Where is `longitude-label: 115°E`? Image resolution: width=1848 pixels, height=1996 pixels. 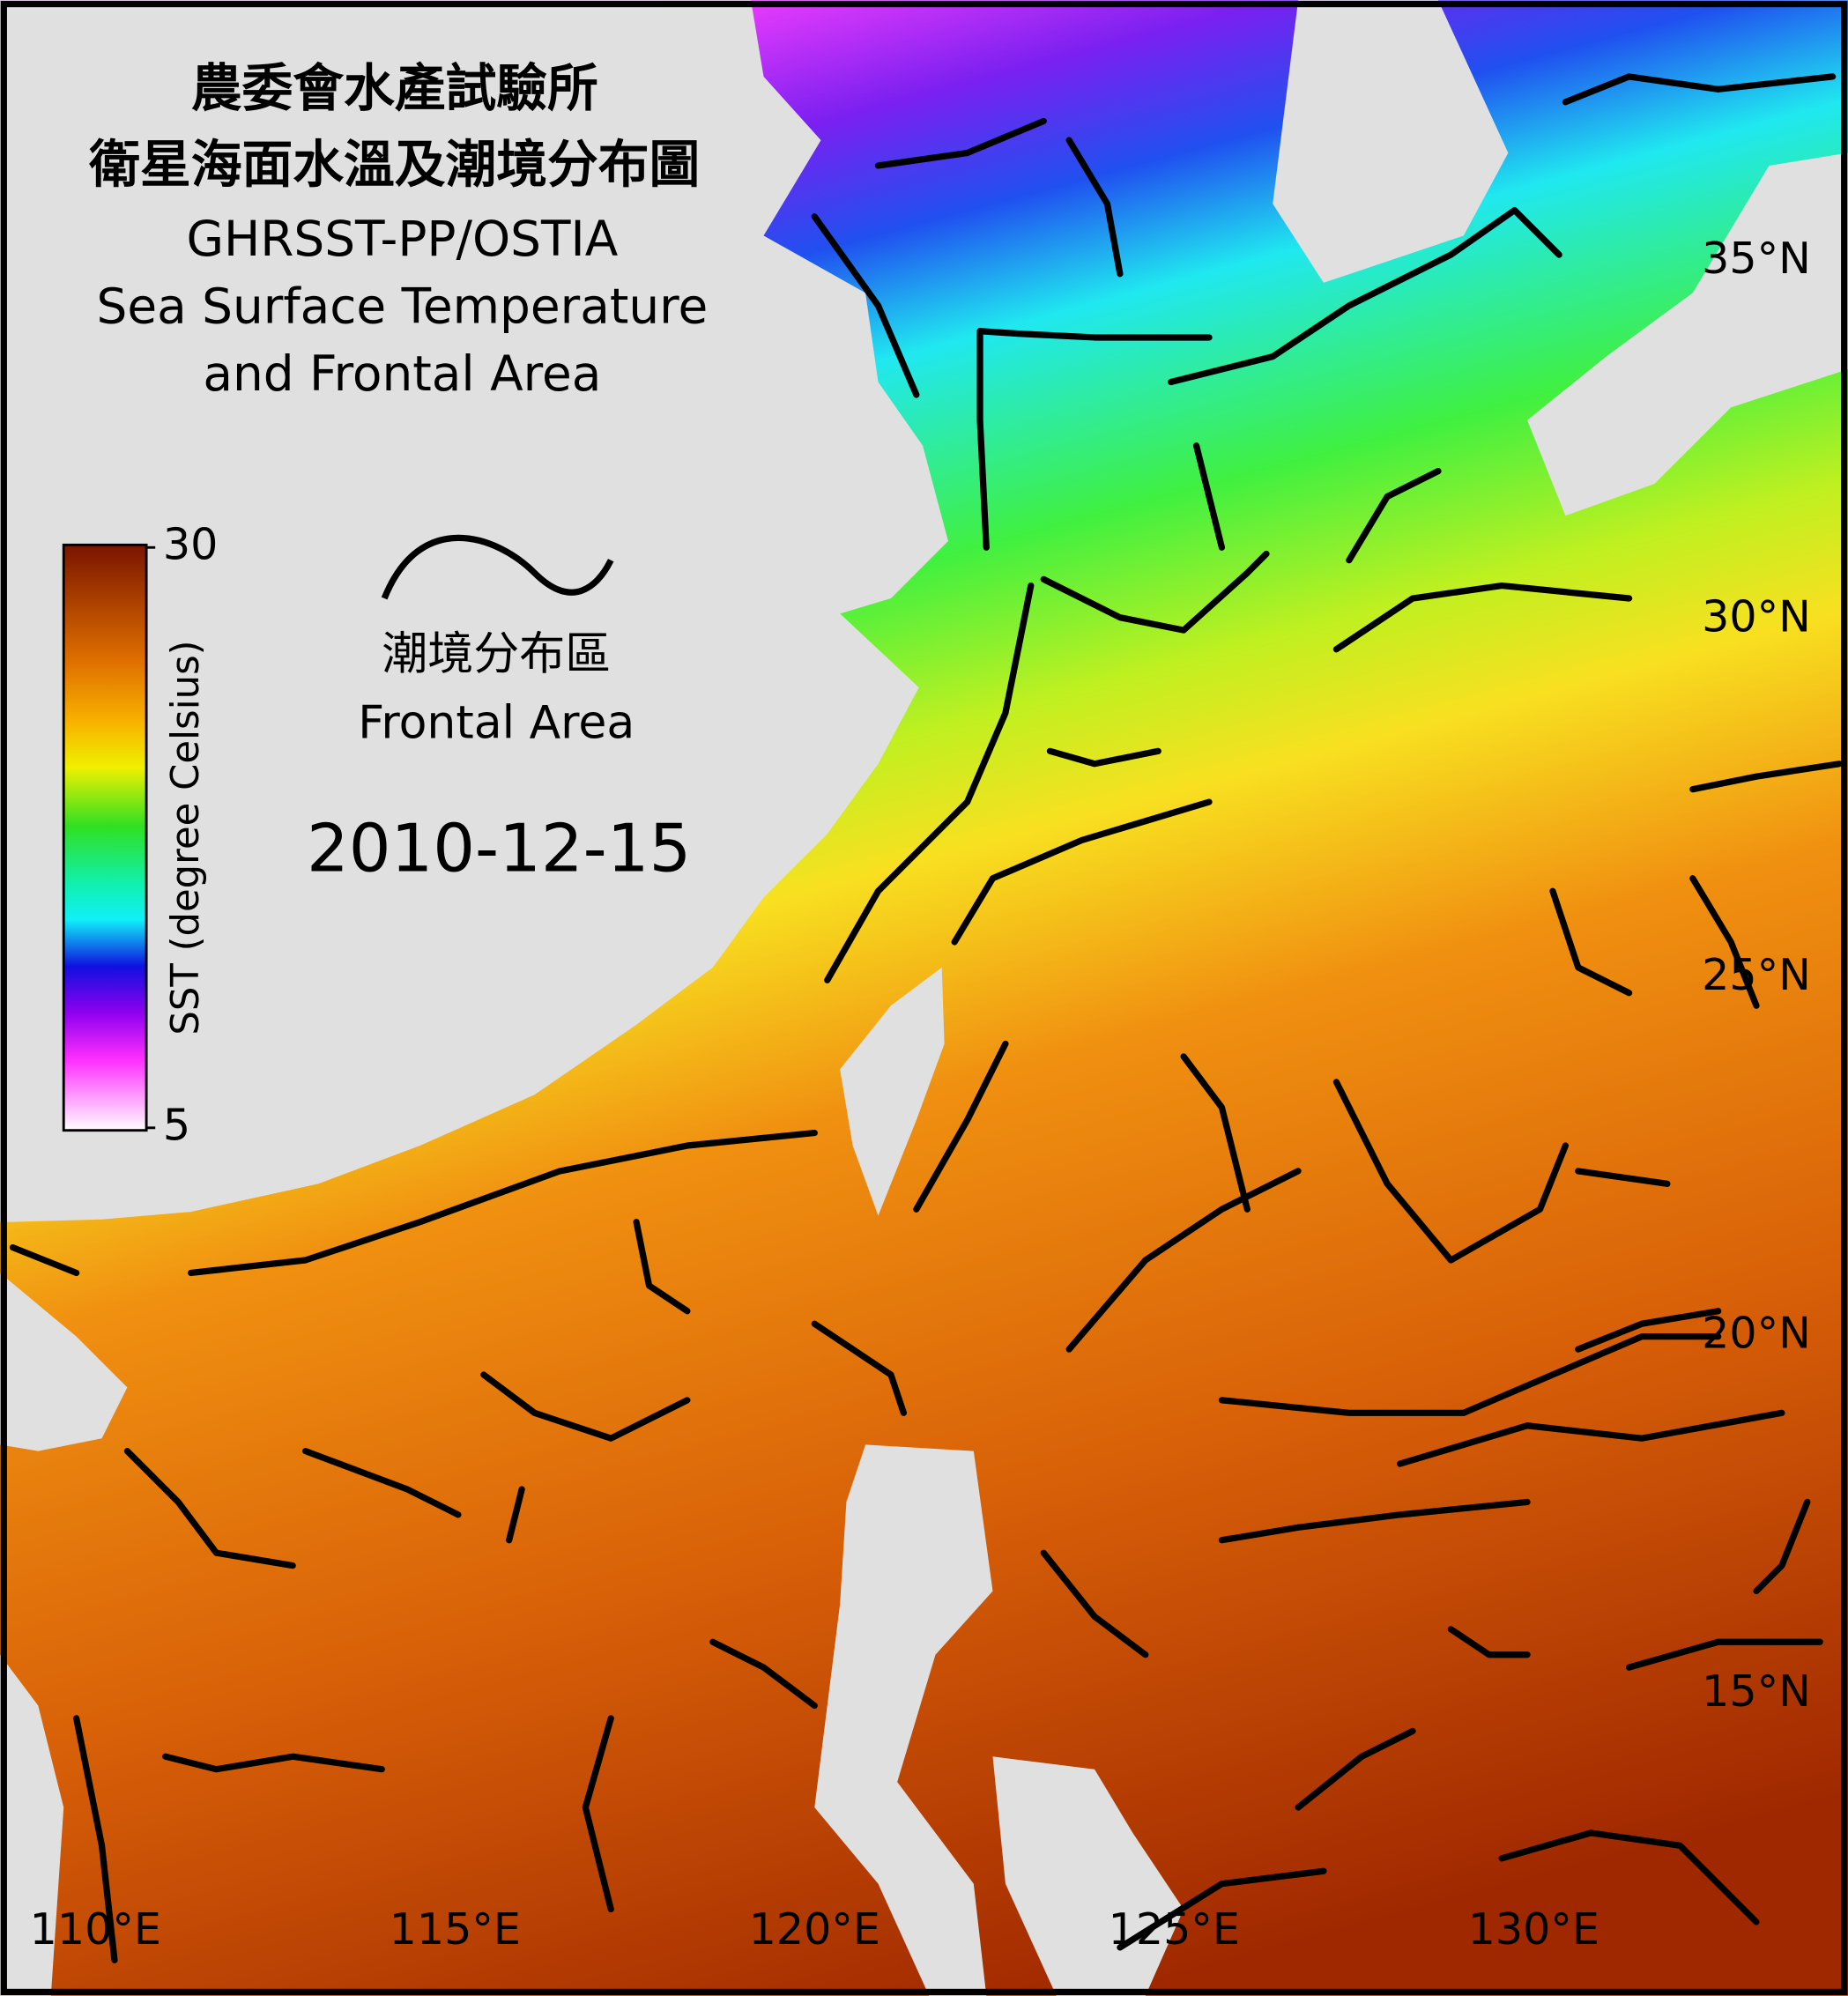
longitude-label: 115°E is located at coordinates (456, 1929).